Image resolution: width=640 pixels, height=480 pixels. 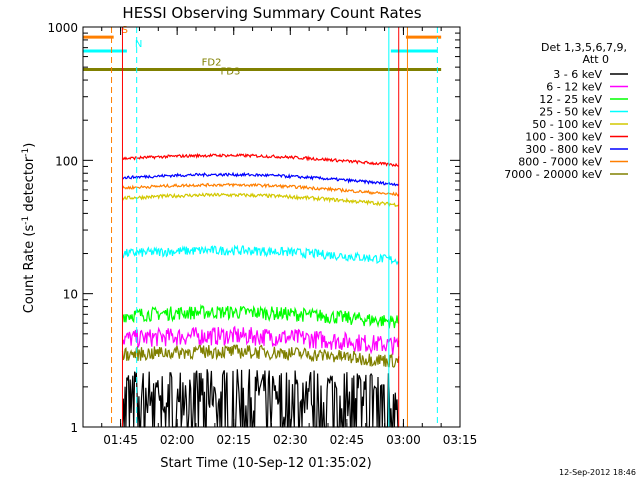 I want to click on y-axis-label: Count Rate (s-1 detector-1), so click(x=29, y=228).